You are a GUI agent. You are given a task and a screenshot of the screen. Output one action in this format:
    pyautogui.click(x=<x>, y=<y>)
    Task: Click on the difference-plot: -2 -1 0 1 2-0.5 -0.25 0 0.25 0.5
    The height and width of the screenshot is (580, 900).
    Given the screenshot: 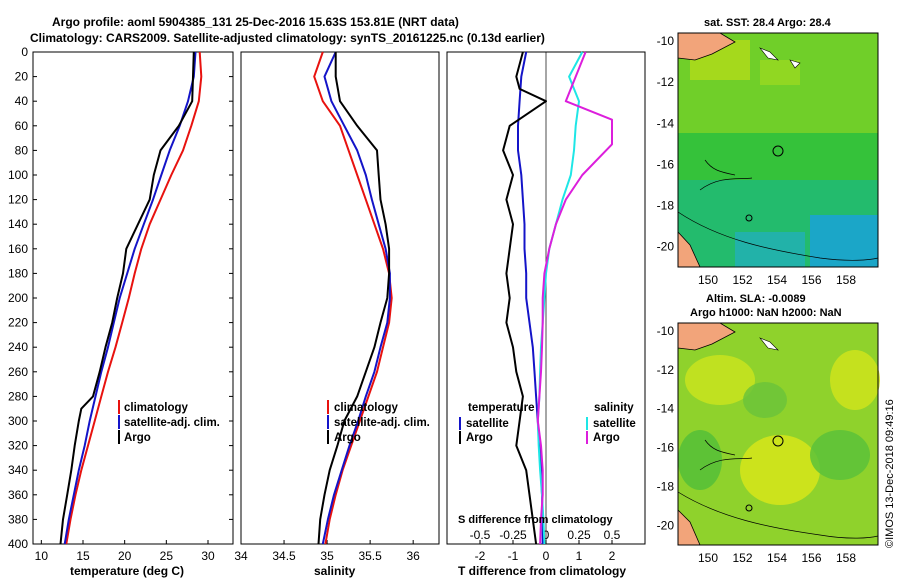 What is the action you would take?
    pyautogui.click(x=545, y=307)
    